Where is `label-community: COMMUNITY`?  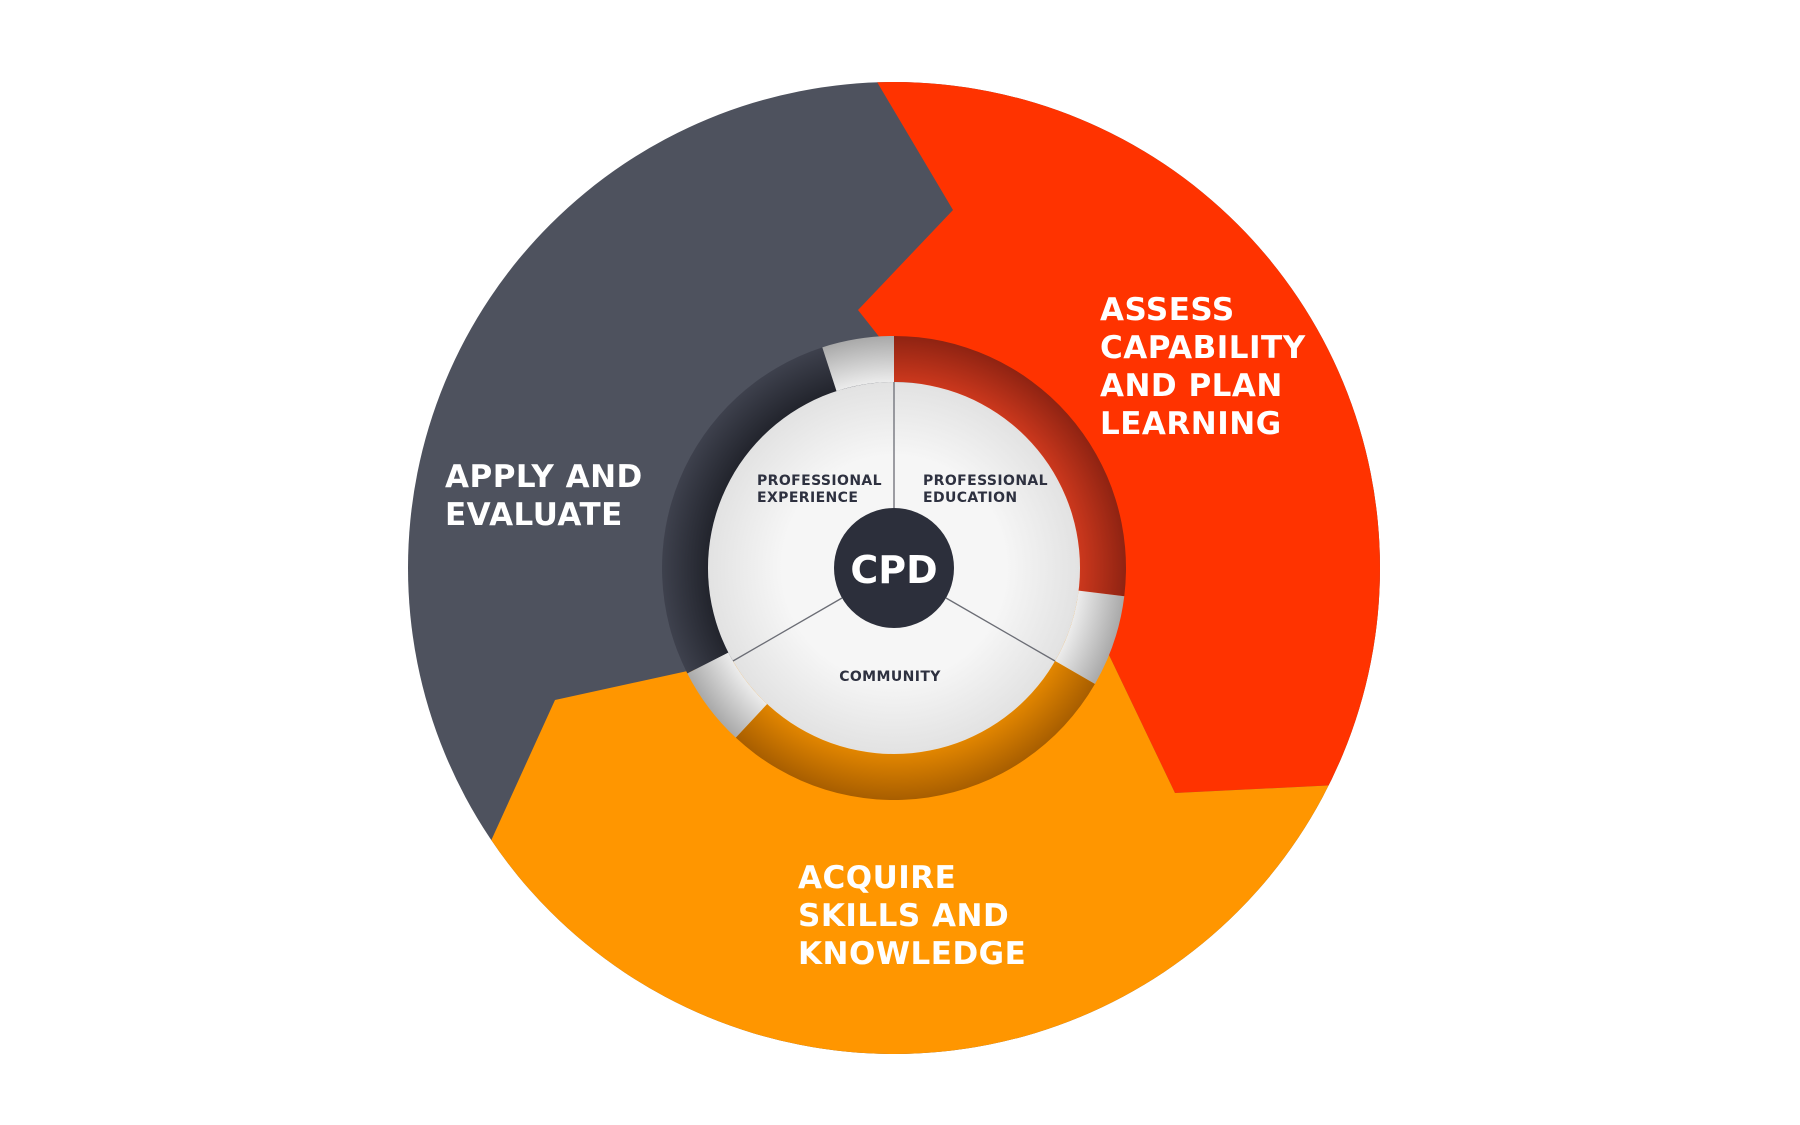
label-community: COMMUNITY is located at coordinates (890, 677).